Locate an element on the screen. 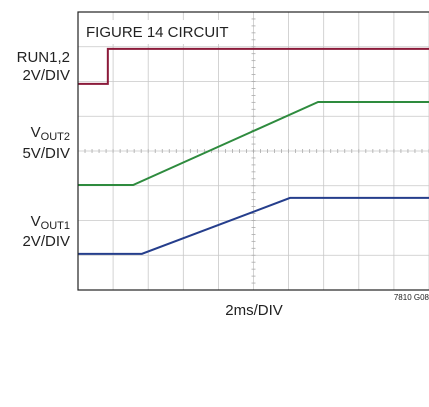 This screenshot has width=429, height=407. x-axis-label: 2ms/DIV is located at coordinates (254, 310).